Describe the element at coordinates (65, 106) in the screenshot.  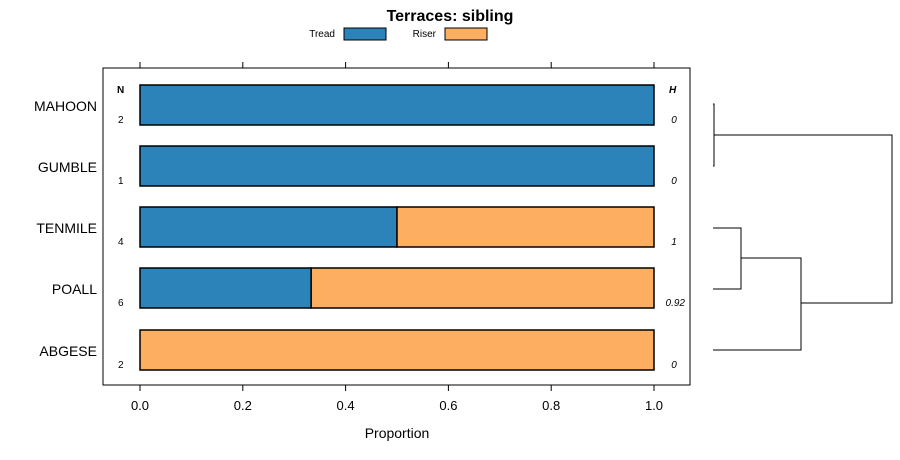
I see `category-label-mahoon: MAHOON` at that location.